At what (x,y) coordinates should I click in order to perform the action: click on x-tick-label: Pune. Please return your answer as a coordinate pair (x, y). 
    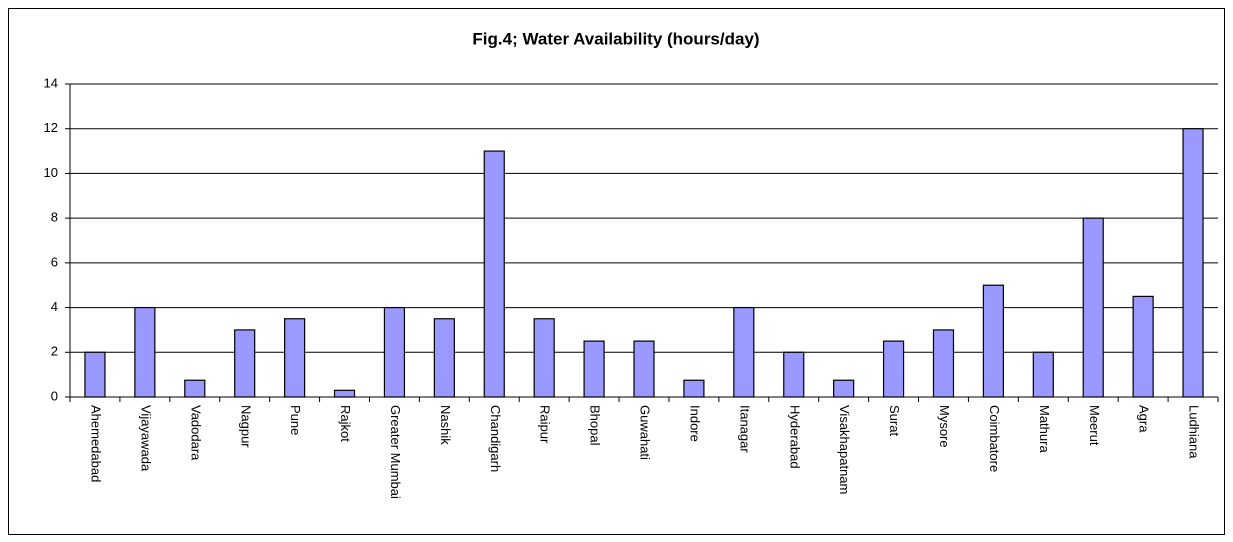
    Looking at the image, I should click on (295, 420).